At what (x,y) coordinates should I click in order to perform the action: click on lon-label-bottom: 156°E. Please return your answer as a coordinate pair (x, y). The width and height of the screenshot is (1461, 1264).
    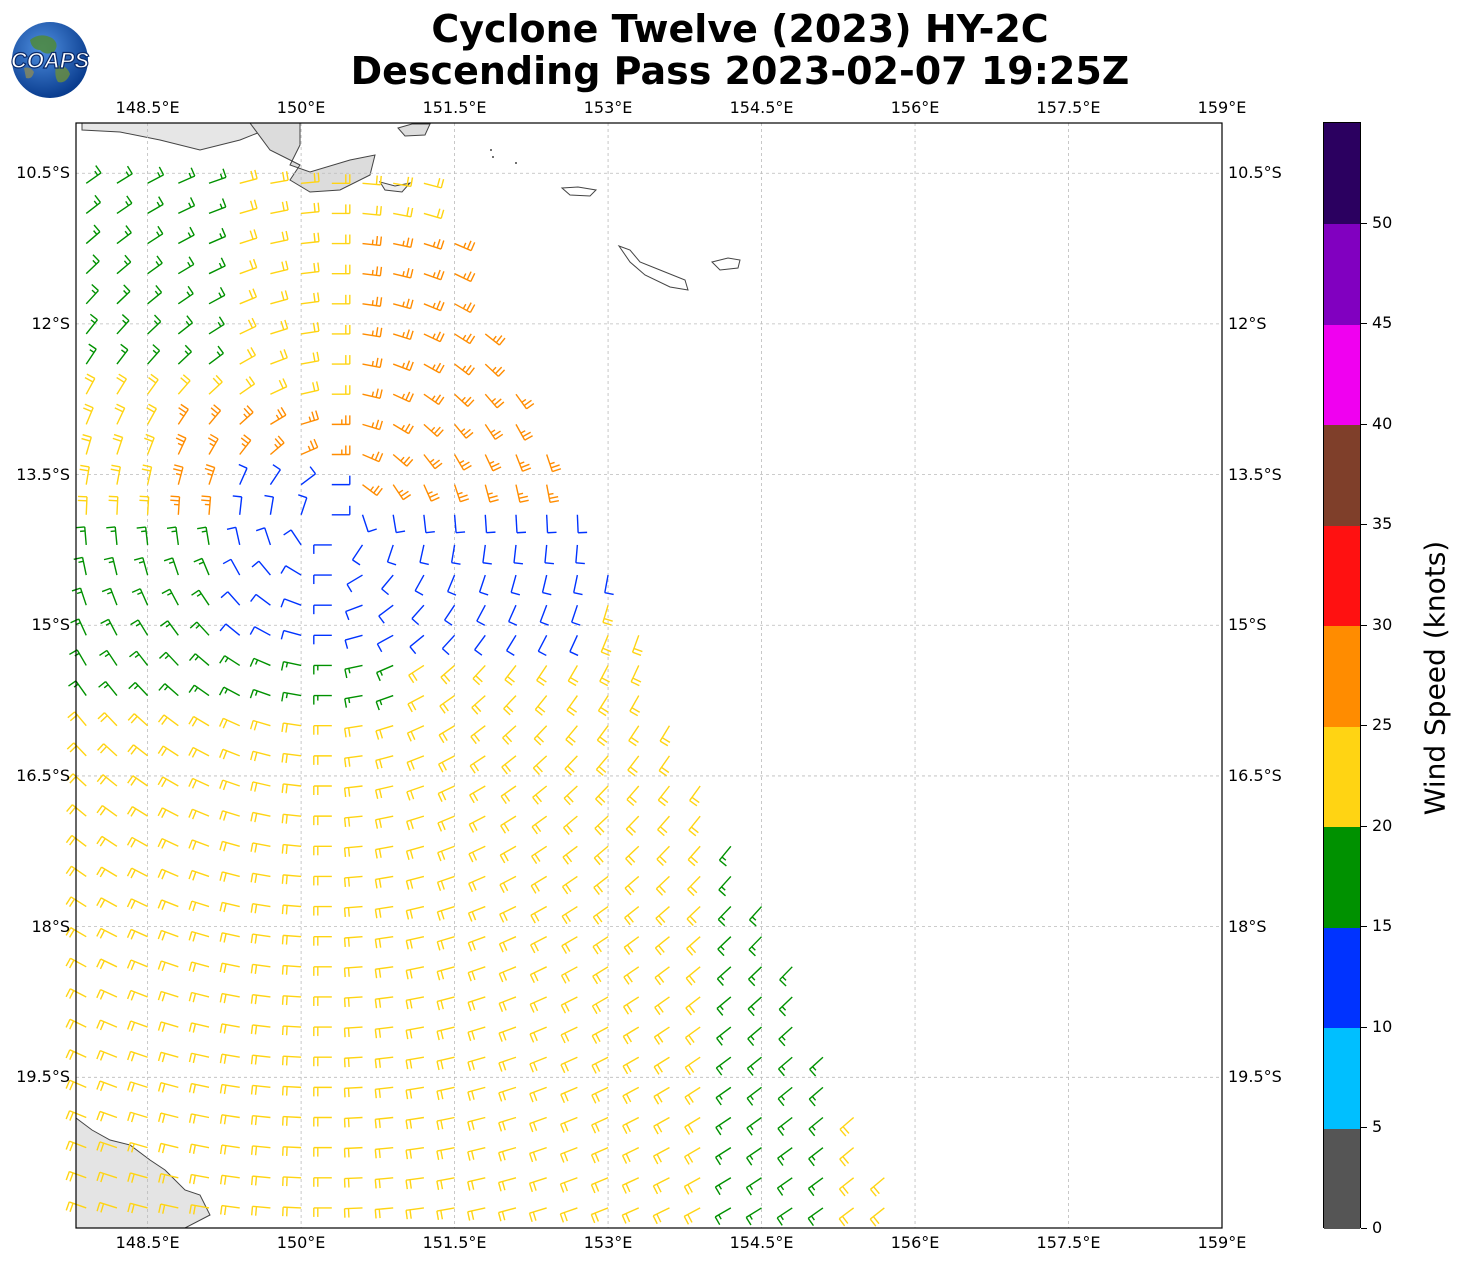
    Looking at the image, I should click on (915, 1242).